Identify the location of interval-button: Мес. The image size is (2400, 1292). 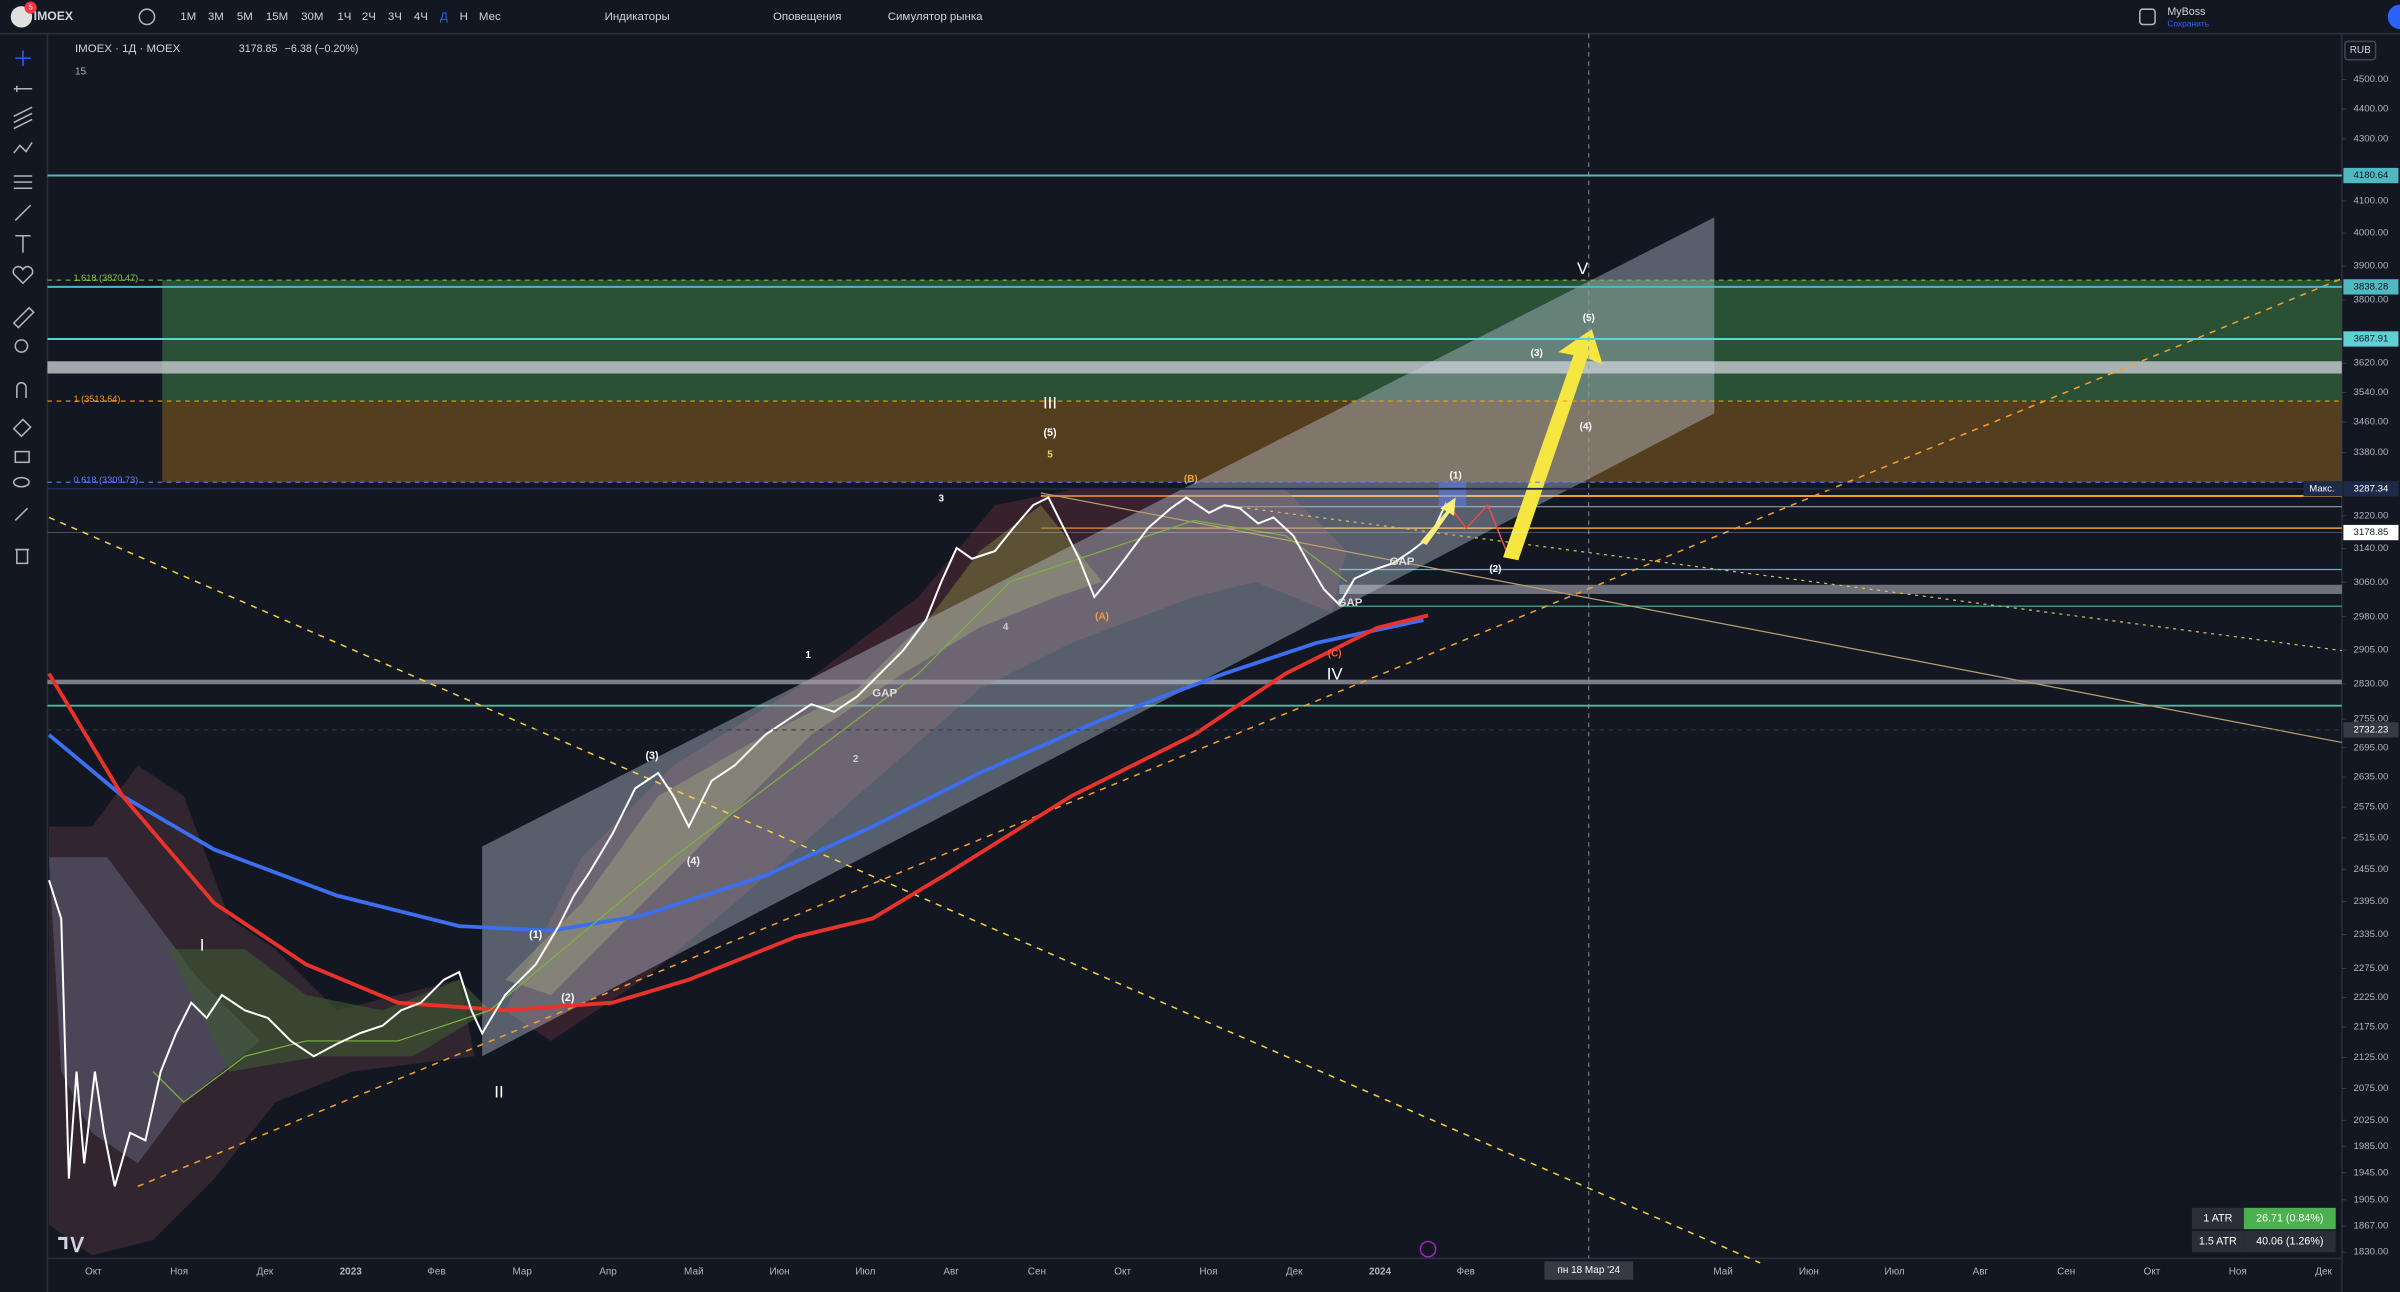
(490, 17).